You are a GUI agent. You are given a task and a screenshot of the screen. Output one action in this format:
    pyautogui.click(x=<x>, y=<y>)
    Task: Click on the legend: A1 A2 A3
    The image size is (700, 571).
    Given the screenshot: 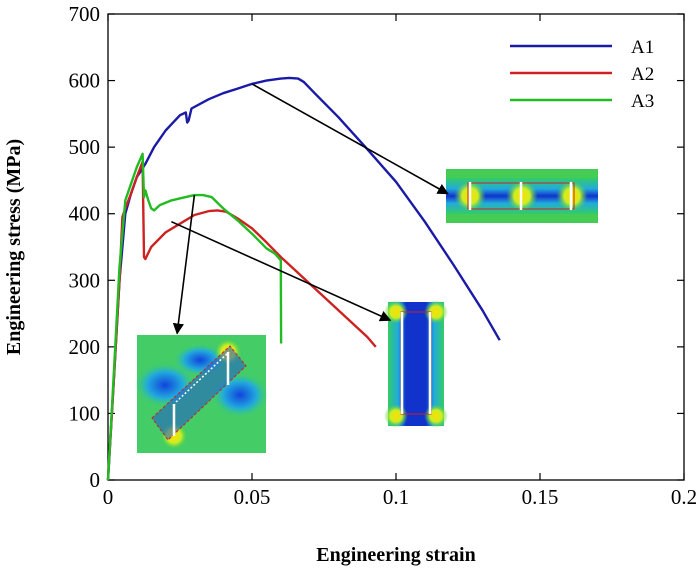 What is the action you would take?
    pyautogui.click(x=582, y=74)
    